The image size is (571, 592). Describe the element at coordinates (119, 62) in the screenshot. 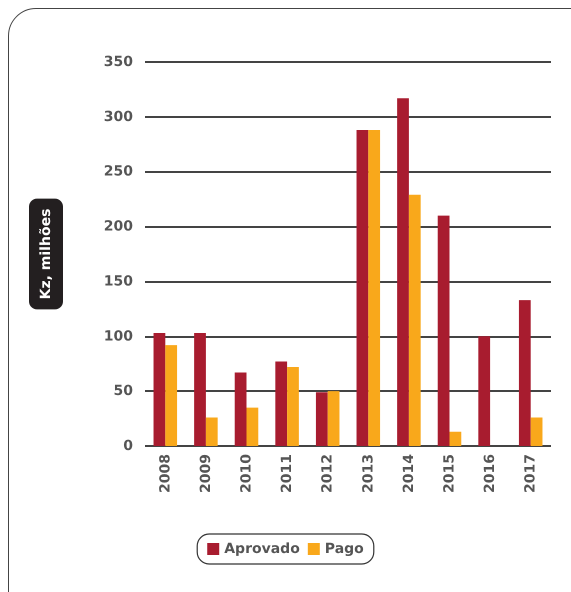

I see `y-tick-label: 350` at that location.